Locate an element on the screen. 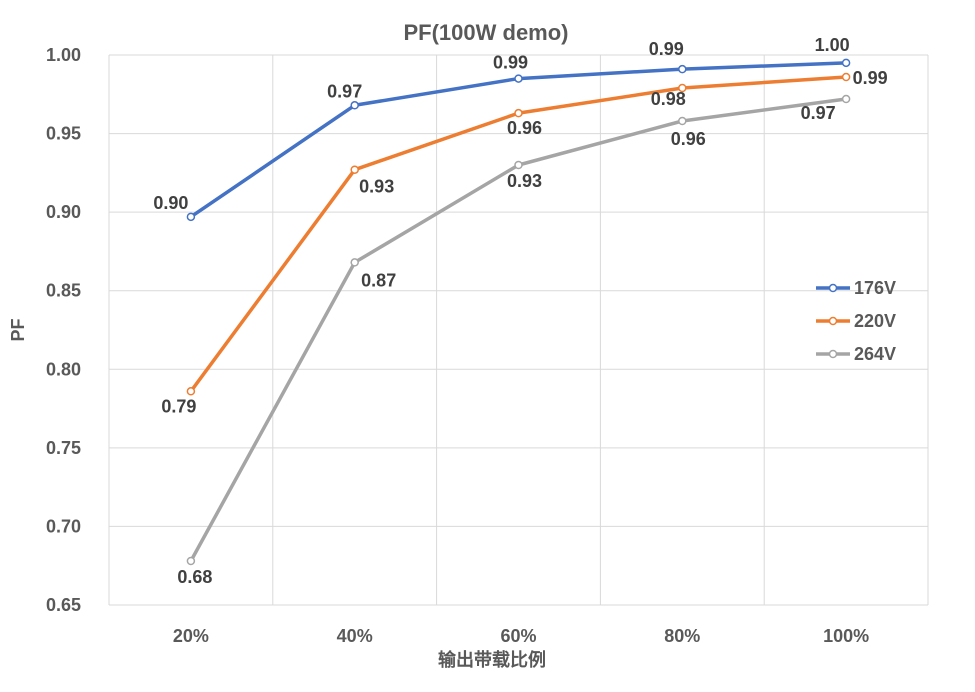 Image resolution: width=975 pixels, height=692 pixels. data-label: 0.98 is located at coordinates (668, 99).